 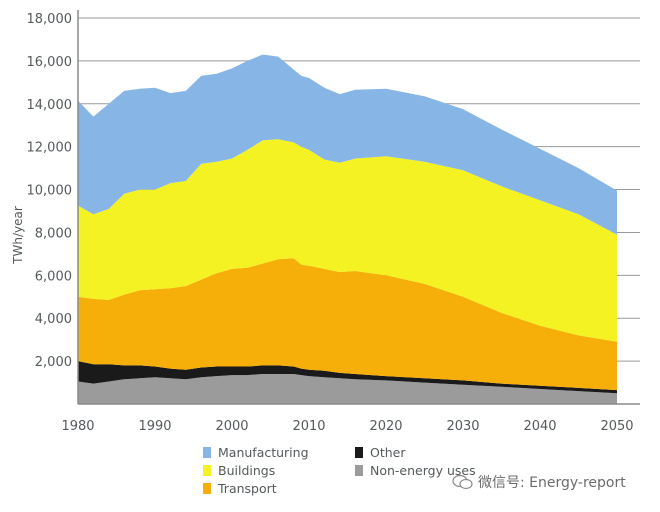 What do you see at coordinates (53, 319) in the screenshot?
I see `y-tick-label: 4,000` at bounding box center [53, 319].